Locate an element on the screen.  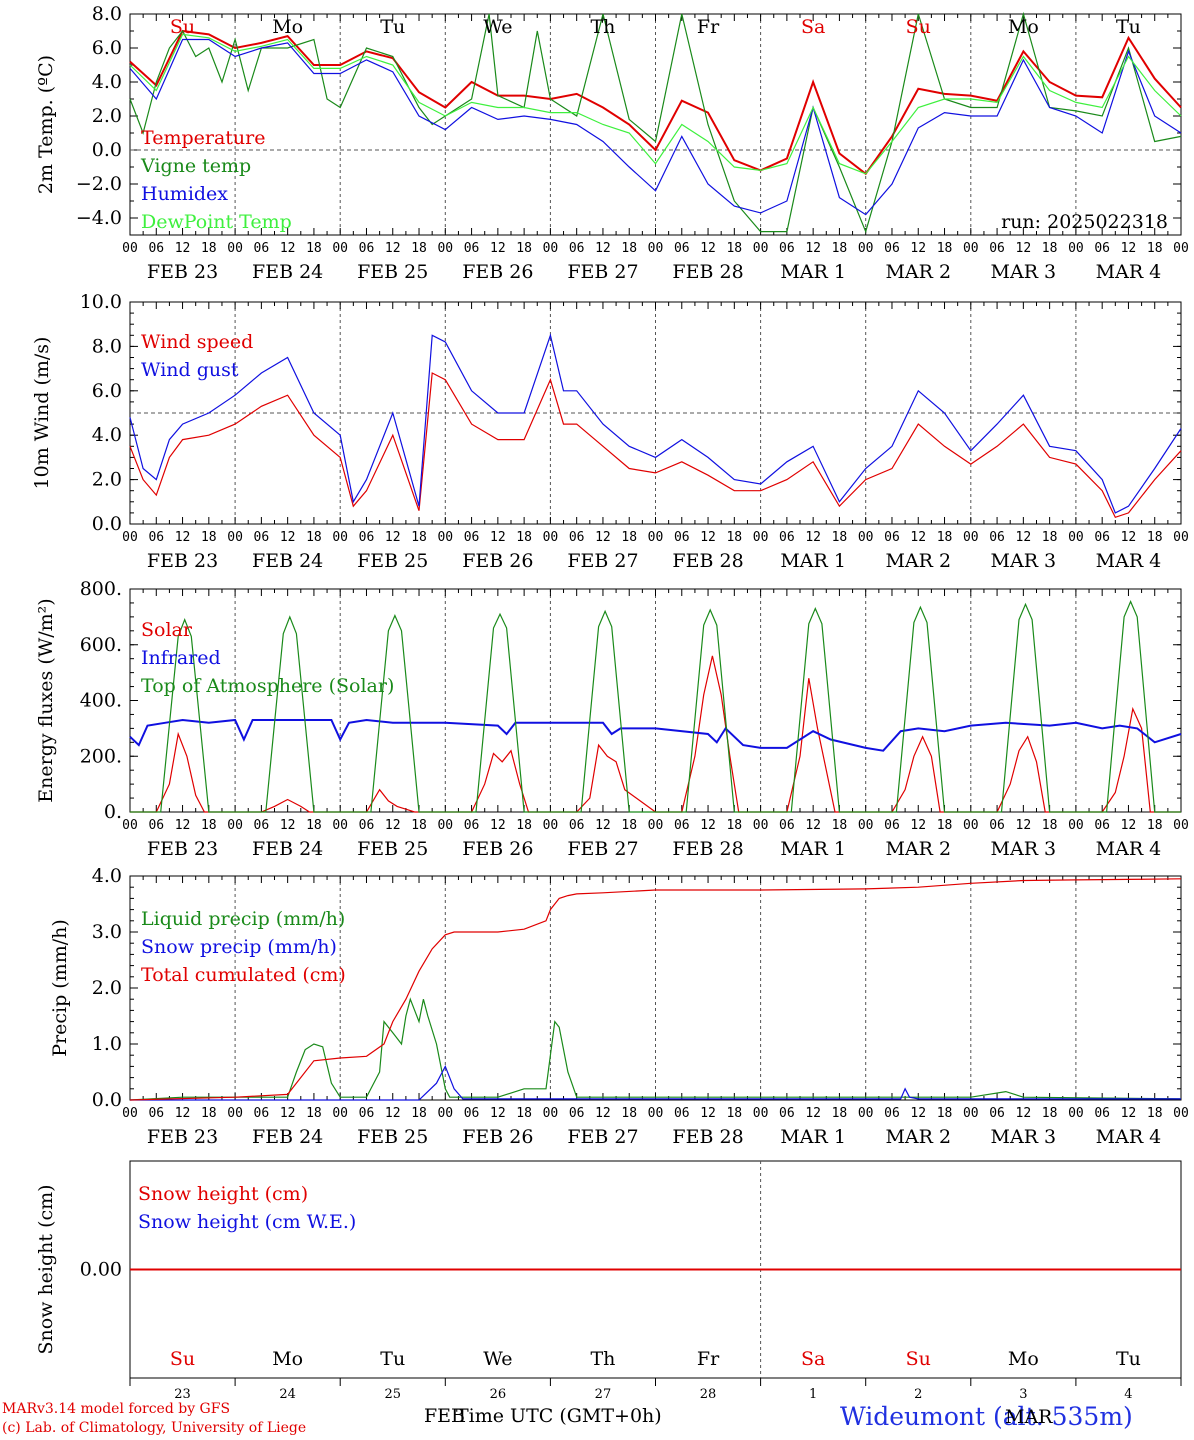
weekday-label: Fr is located at coordinates (708, 1359).